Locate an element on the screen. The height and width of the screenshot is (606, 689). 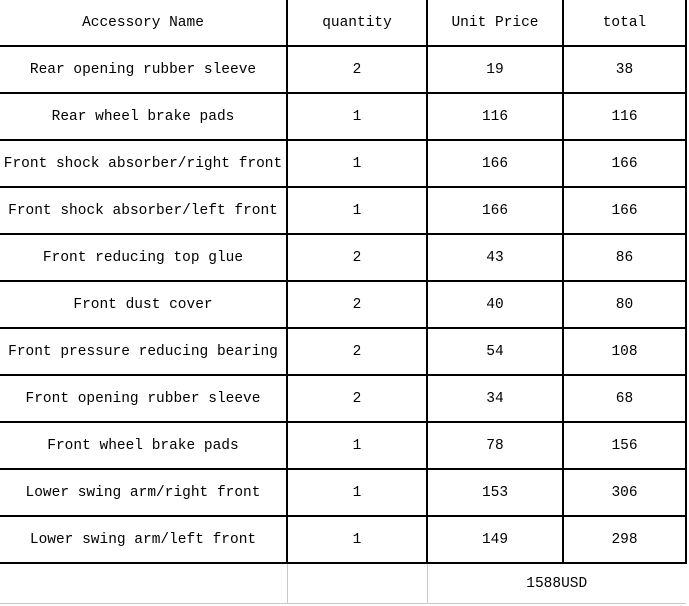
table-row: Front wheel brake pads 1 78 156 is located at coordinates (343, 446).